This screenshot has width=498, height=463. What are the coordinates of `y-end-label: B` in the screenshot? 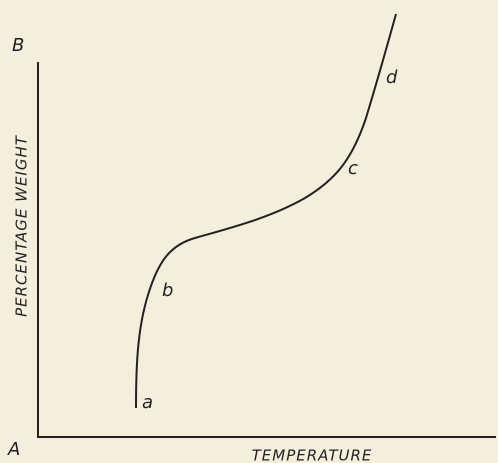 It's located at (18, 45).